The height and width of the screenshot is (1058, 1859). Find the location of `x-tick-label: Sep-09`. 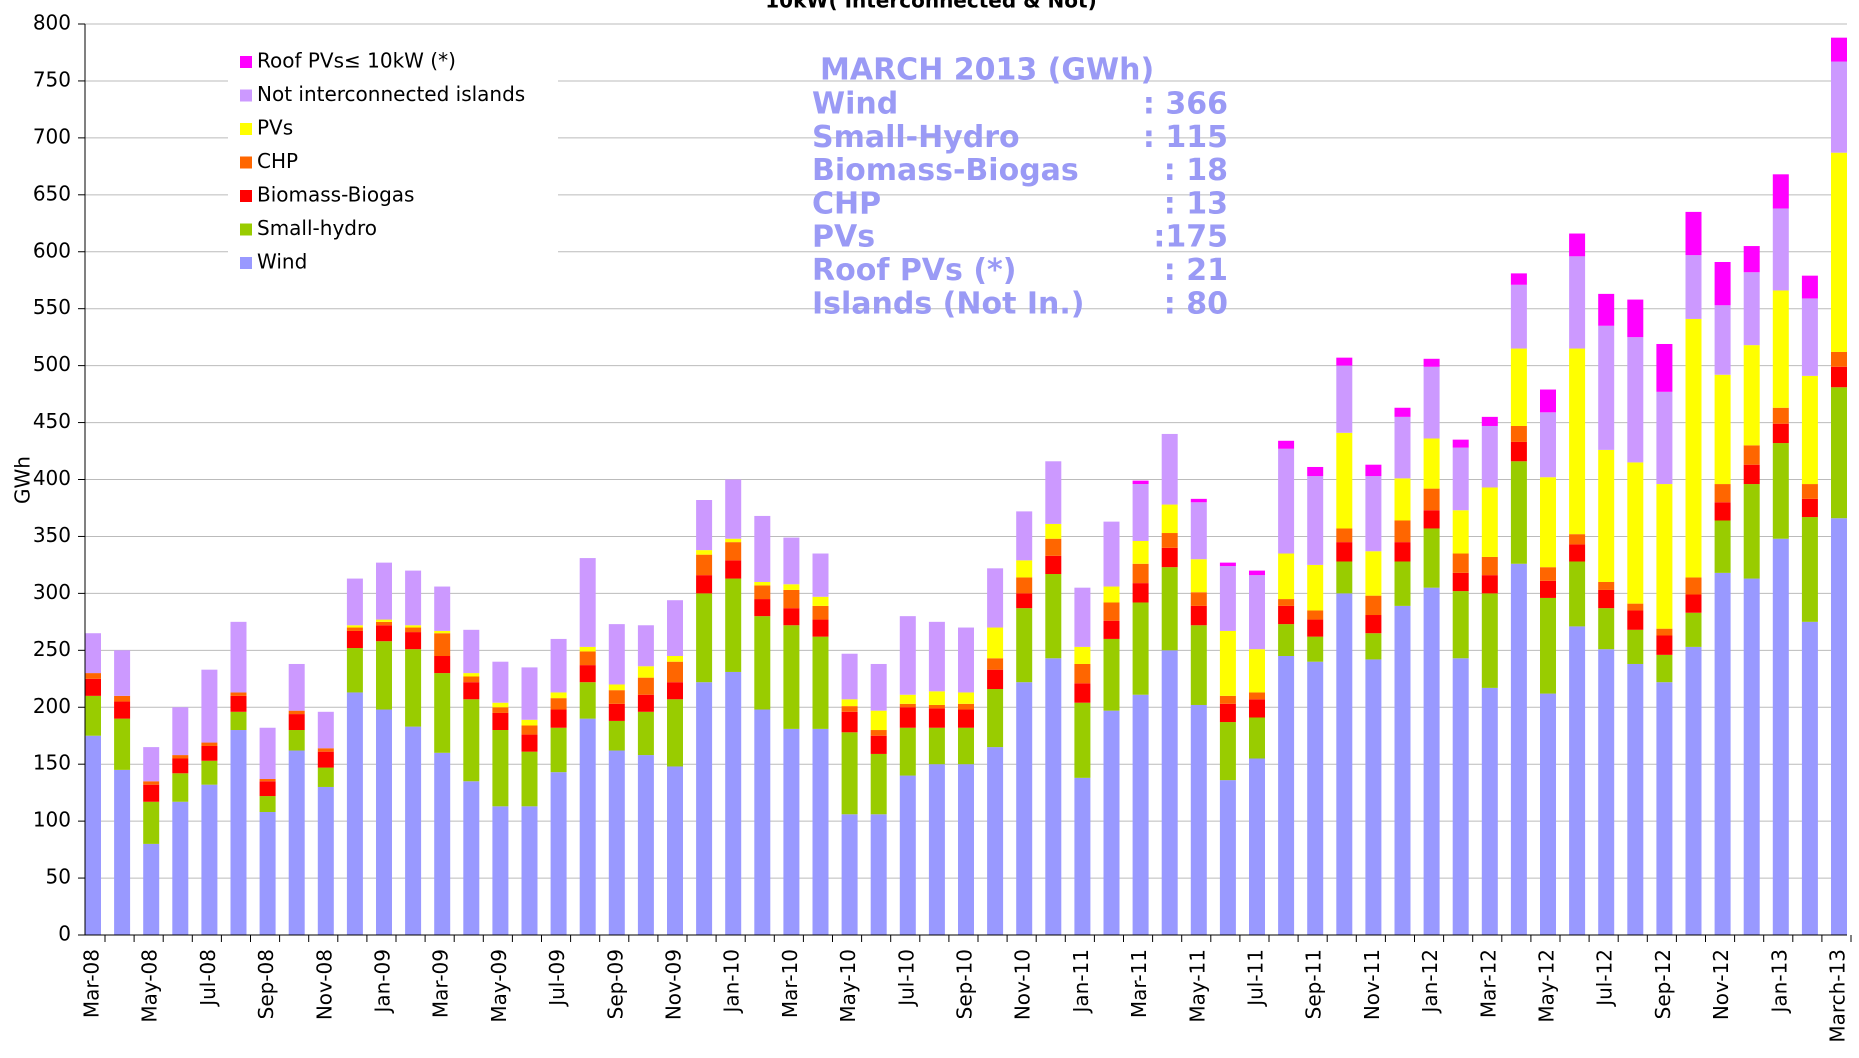

x-tick-label: Sep-09 is located at coordinates (615, 984).